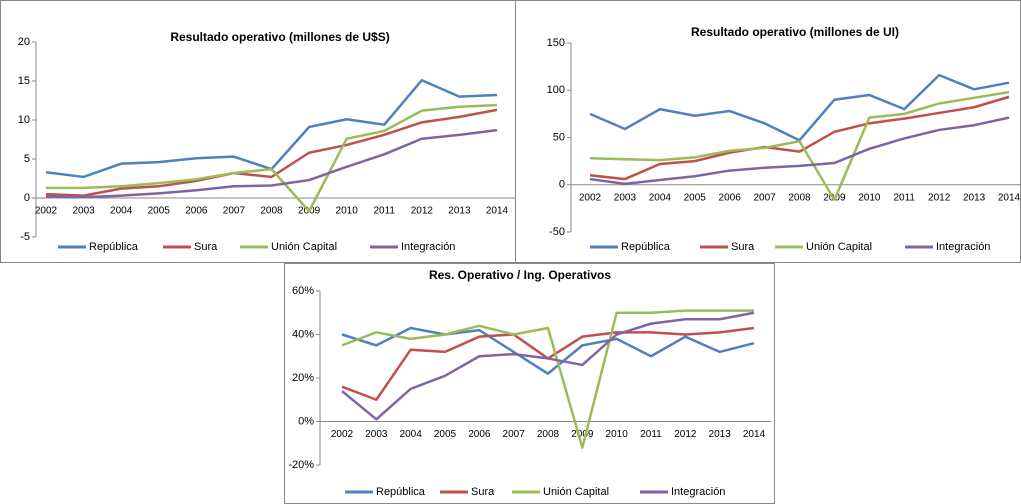 This screenshot has width=1021, height=504. What do you see at coordinates (27, 159) in the screenshot?
I see `y-tick-label: 5` at bounding box center [27, 159].